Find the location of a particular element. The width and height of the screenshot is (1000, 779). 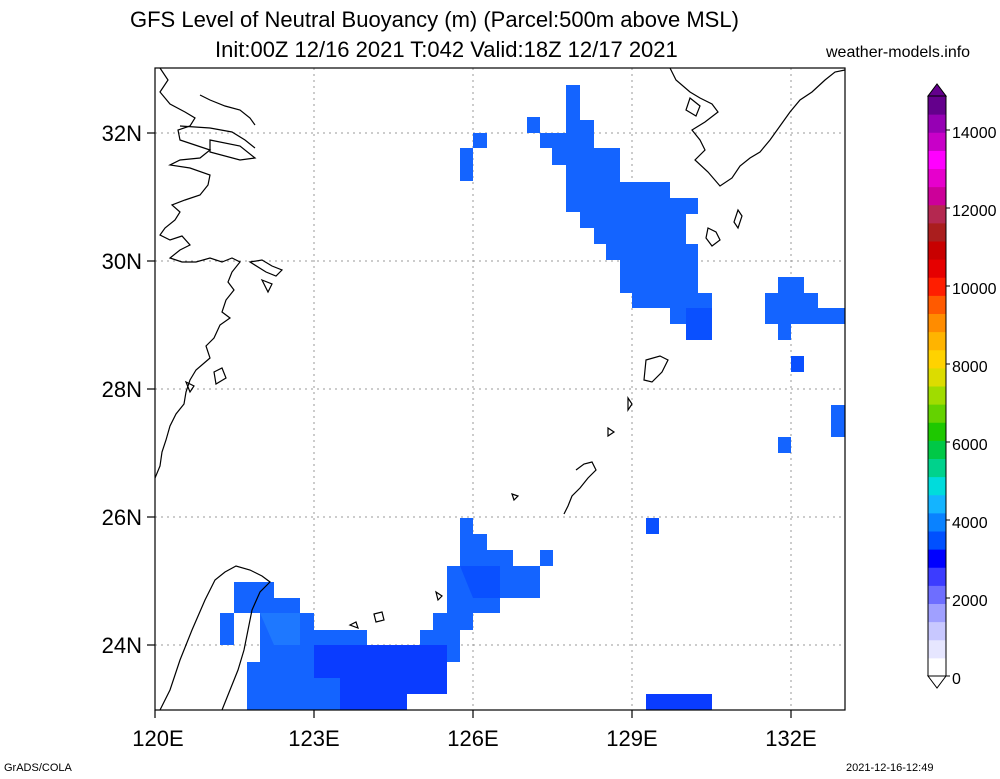

colorbar-label: 10000 is located at coordinates (974, 289).